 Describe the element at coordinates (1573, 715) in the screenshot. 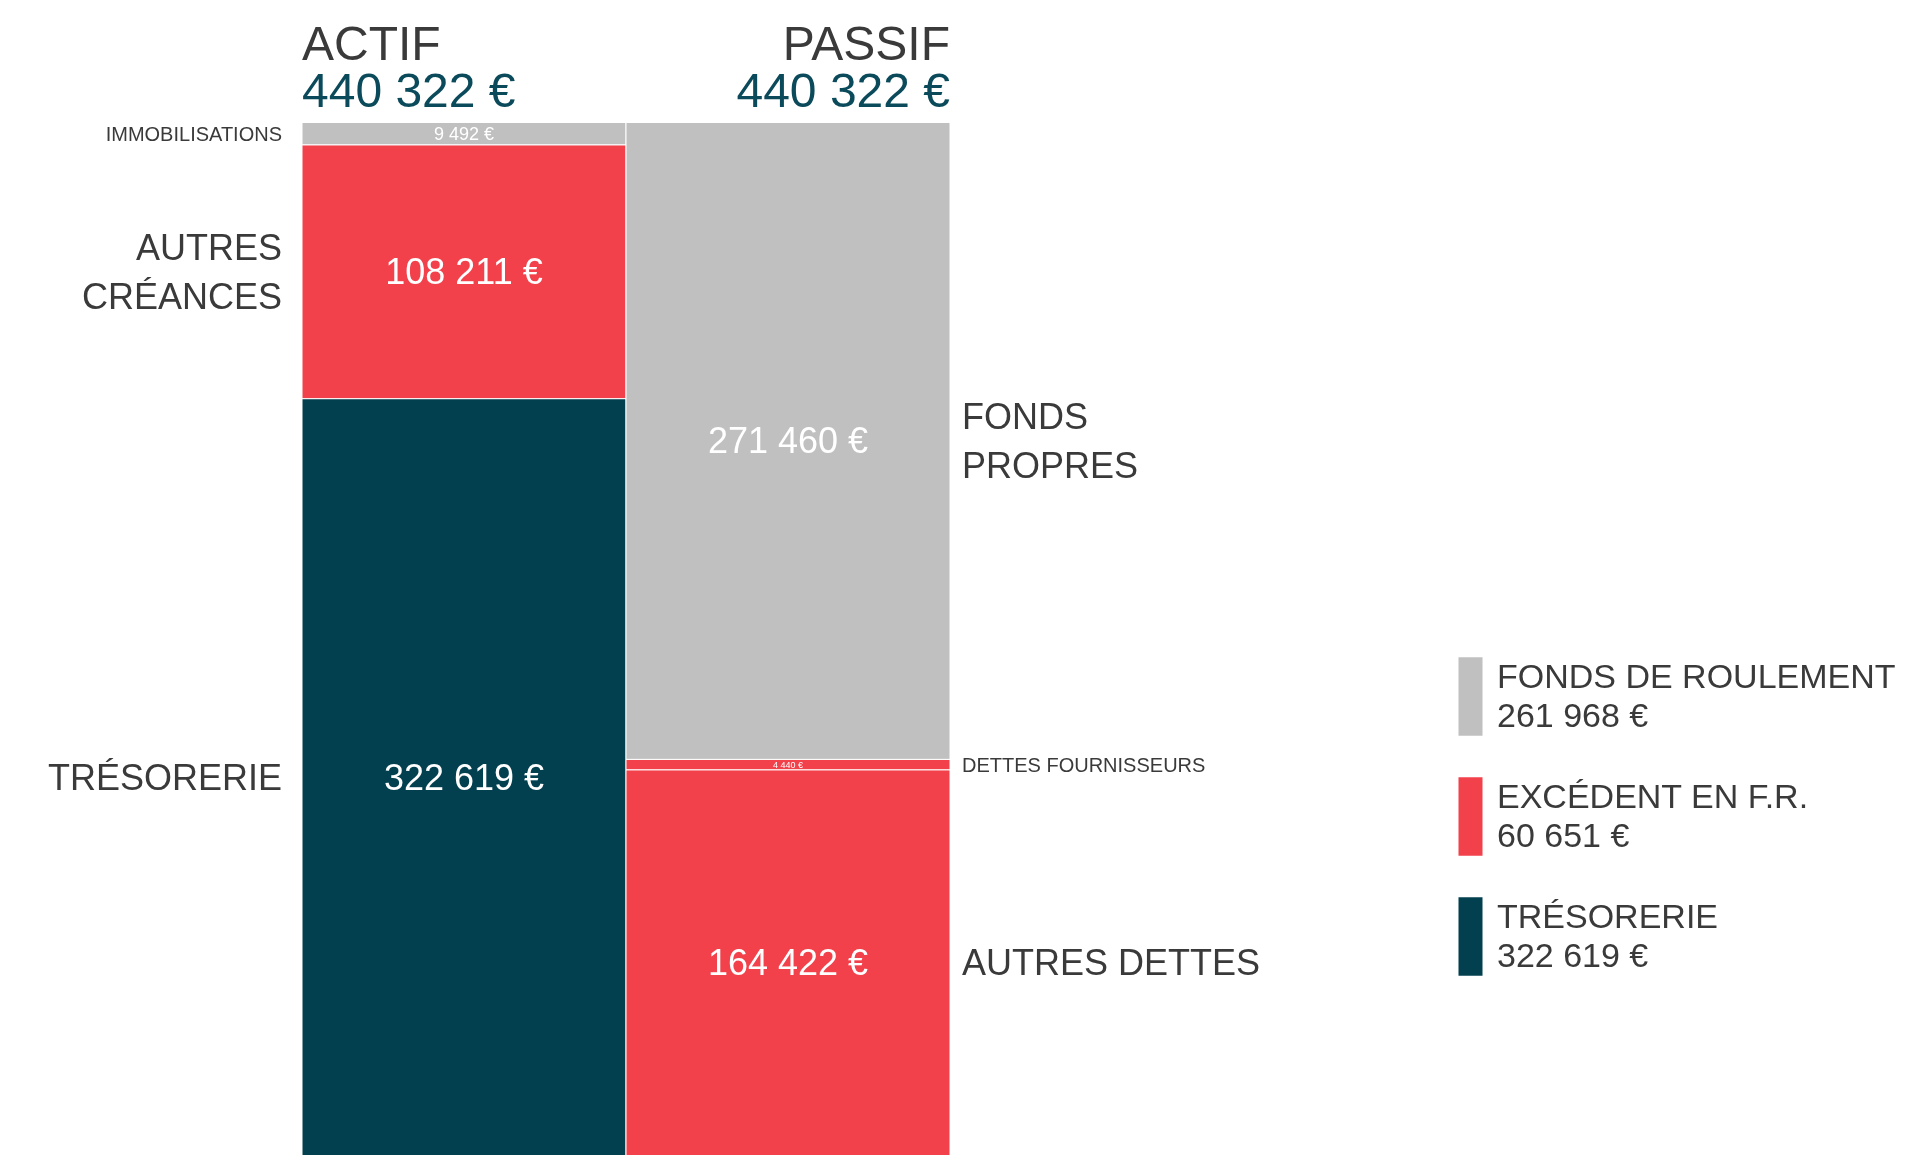

I see `text: 261 968 €` at that location.